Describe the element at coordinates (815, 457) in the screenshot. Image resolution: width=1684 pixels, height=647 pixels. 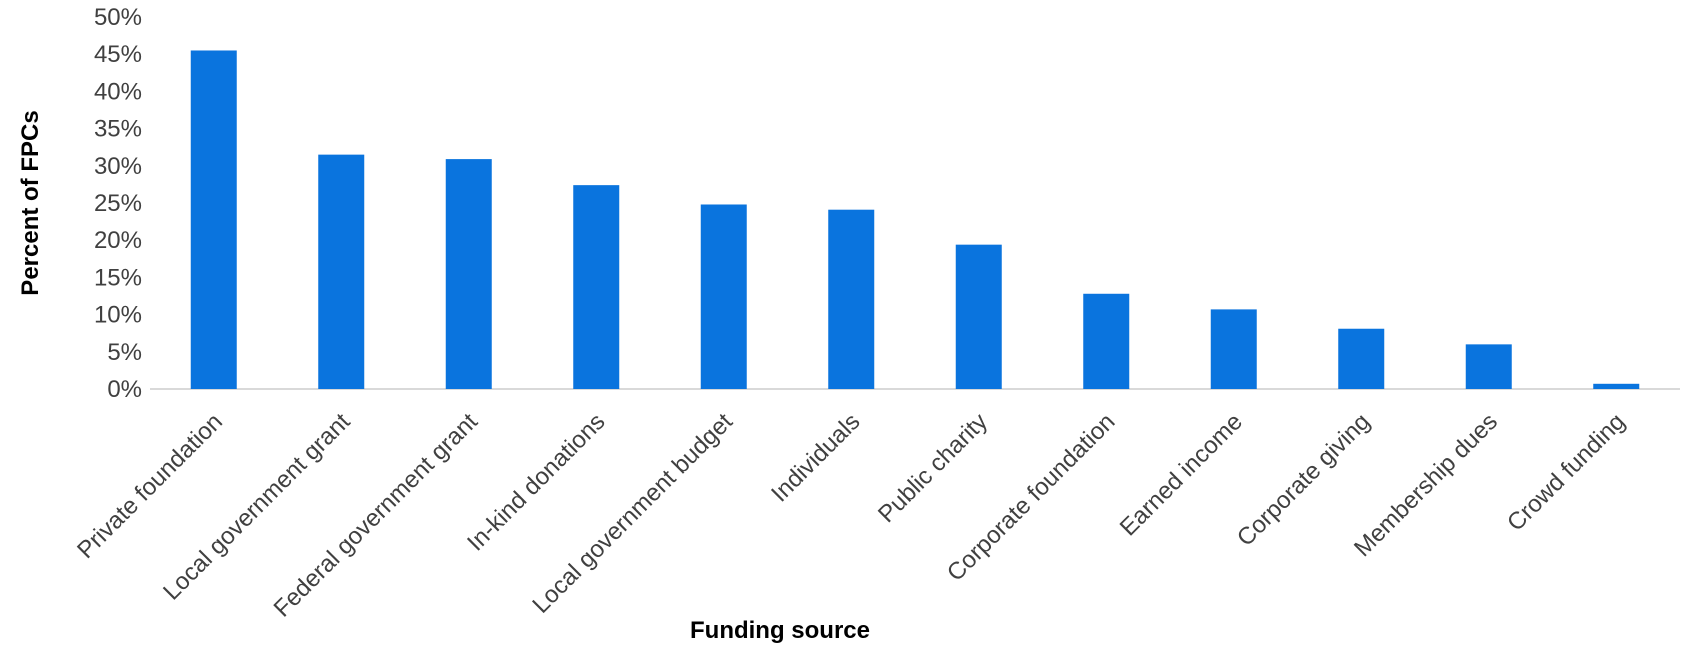
I see `x-category-label: Individuals` at that location.